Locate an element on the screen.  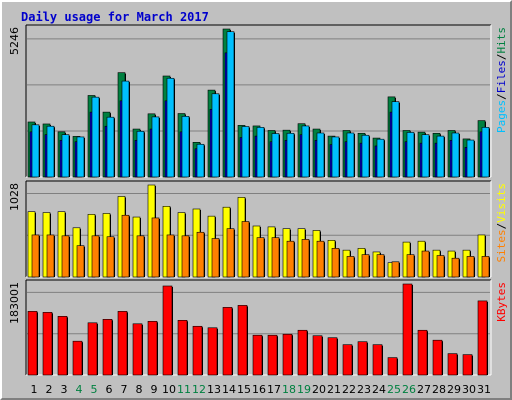
legend-entry: Files is located at coordinates (501, 76).